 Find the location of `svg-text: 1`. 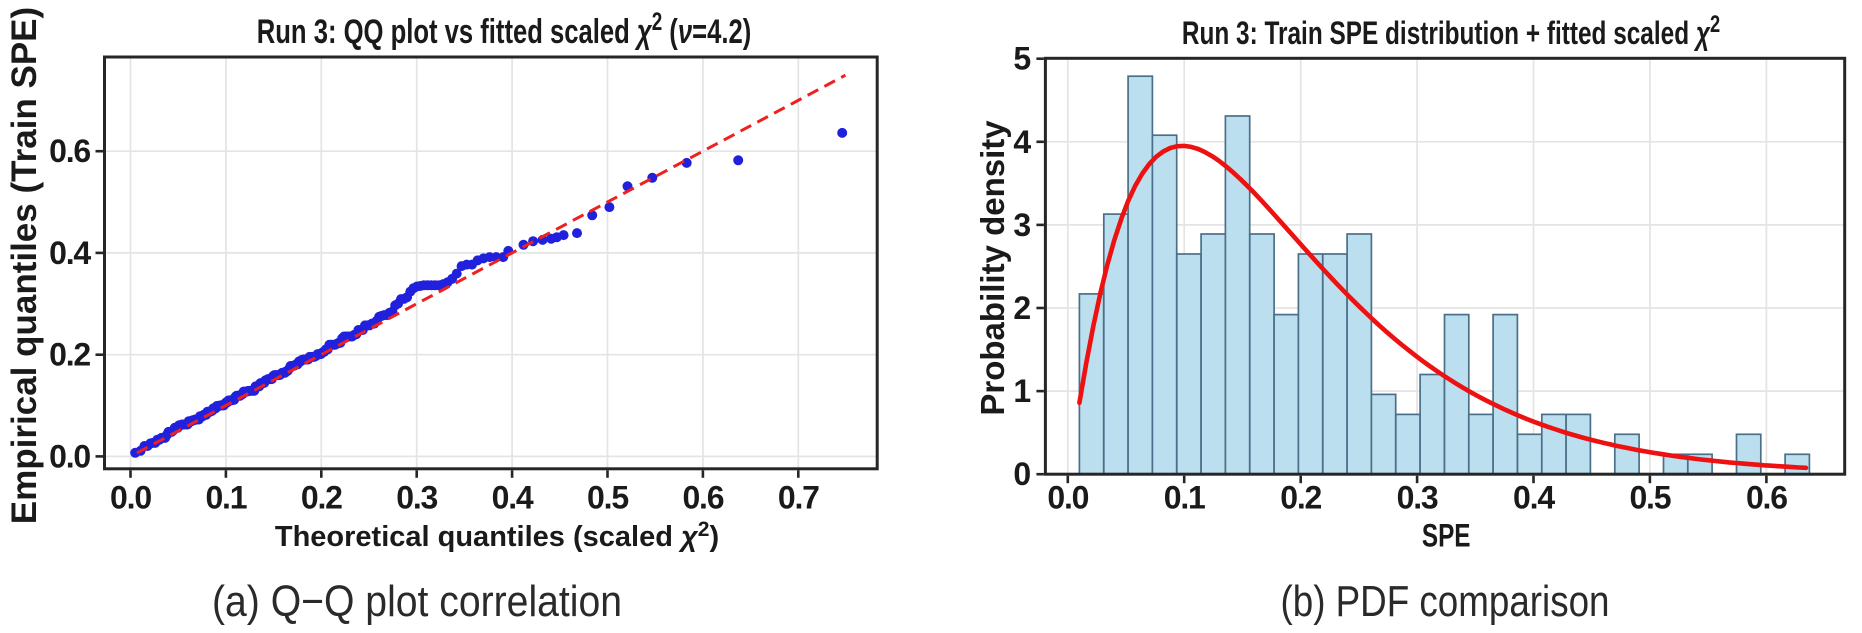

svg-text: 1 is located at coordinates (1021, 391).